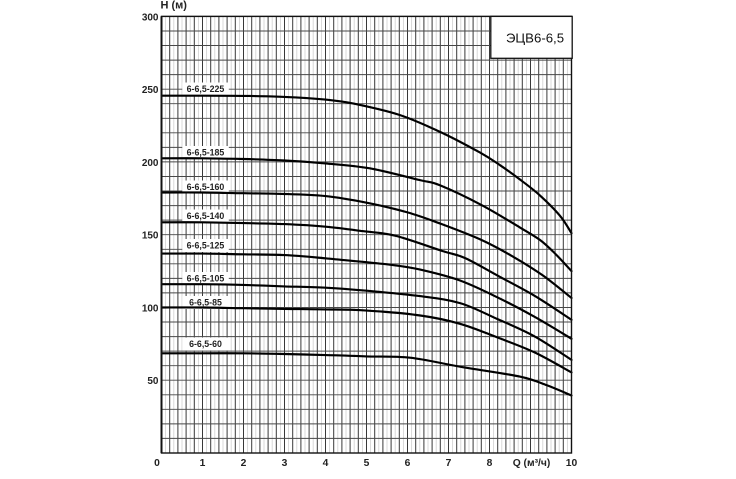 Image resolution: width=736 pixels, height=479 pixels. Describe the element at coordinates (367, 463) in the screenshot. I see `svg-text: 5` at that location.